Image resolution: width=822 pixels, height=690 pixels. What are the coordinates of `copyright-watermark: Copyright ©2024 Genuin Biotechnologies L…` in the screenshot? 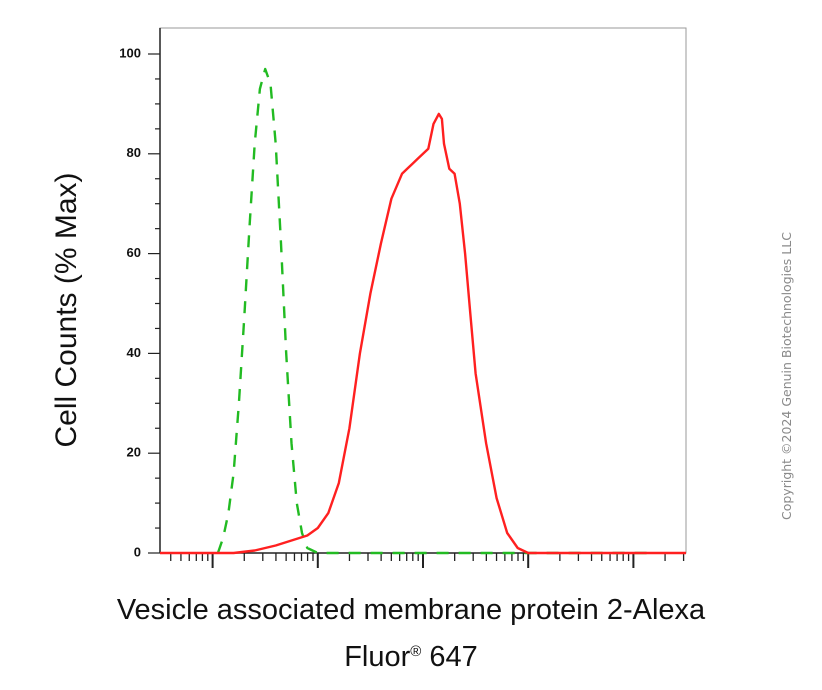 It's located at (786, 376).